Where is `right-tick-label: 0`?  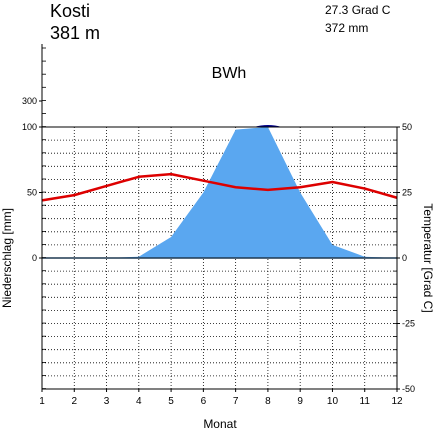 right-tick-label: 0 is located at coordinates (404, 258).